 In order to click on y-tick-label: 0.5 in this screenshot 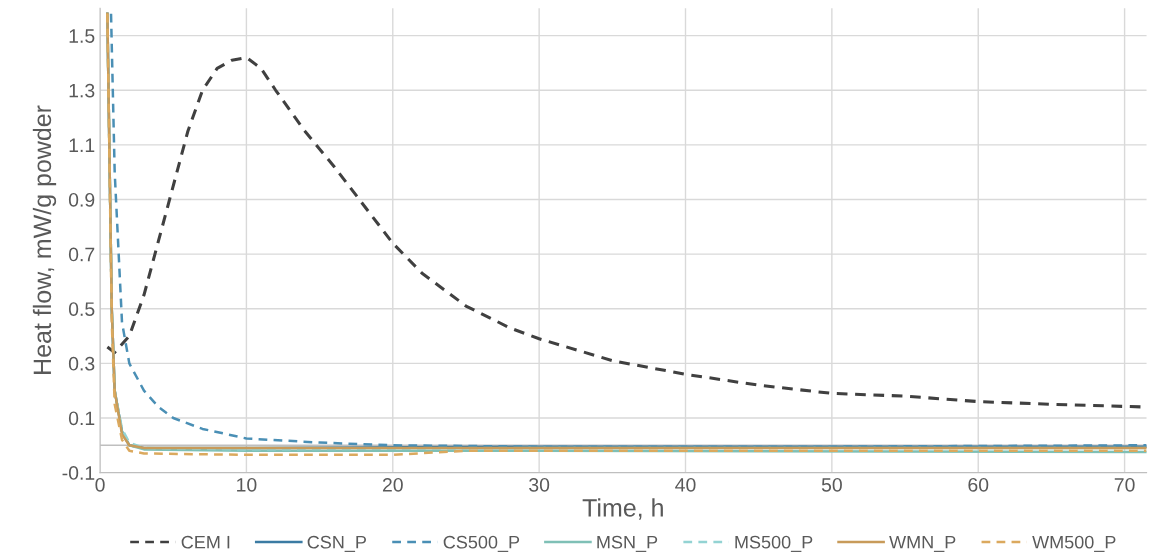, I will do `click(81, 309)`.